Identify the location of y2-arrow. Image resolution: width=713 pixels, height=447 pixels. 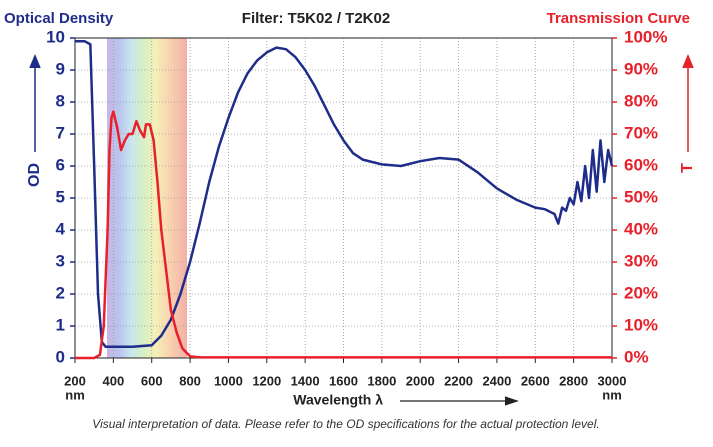
(688, 103).